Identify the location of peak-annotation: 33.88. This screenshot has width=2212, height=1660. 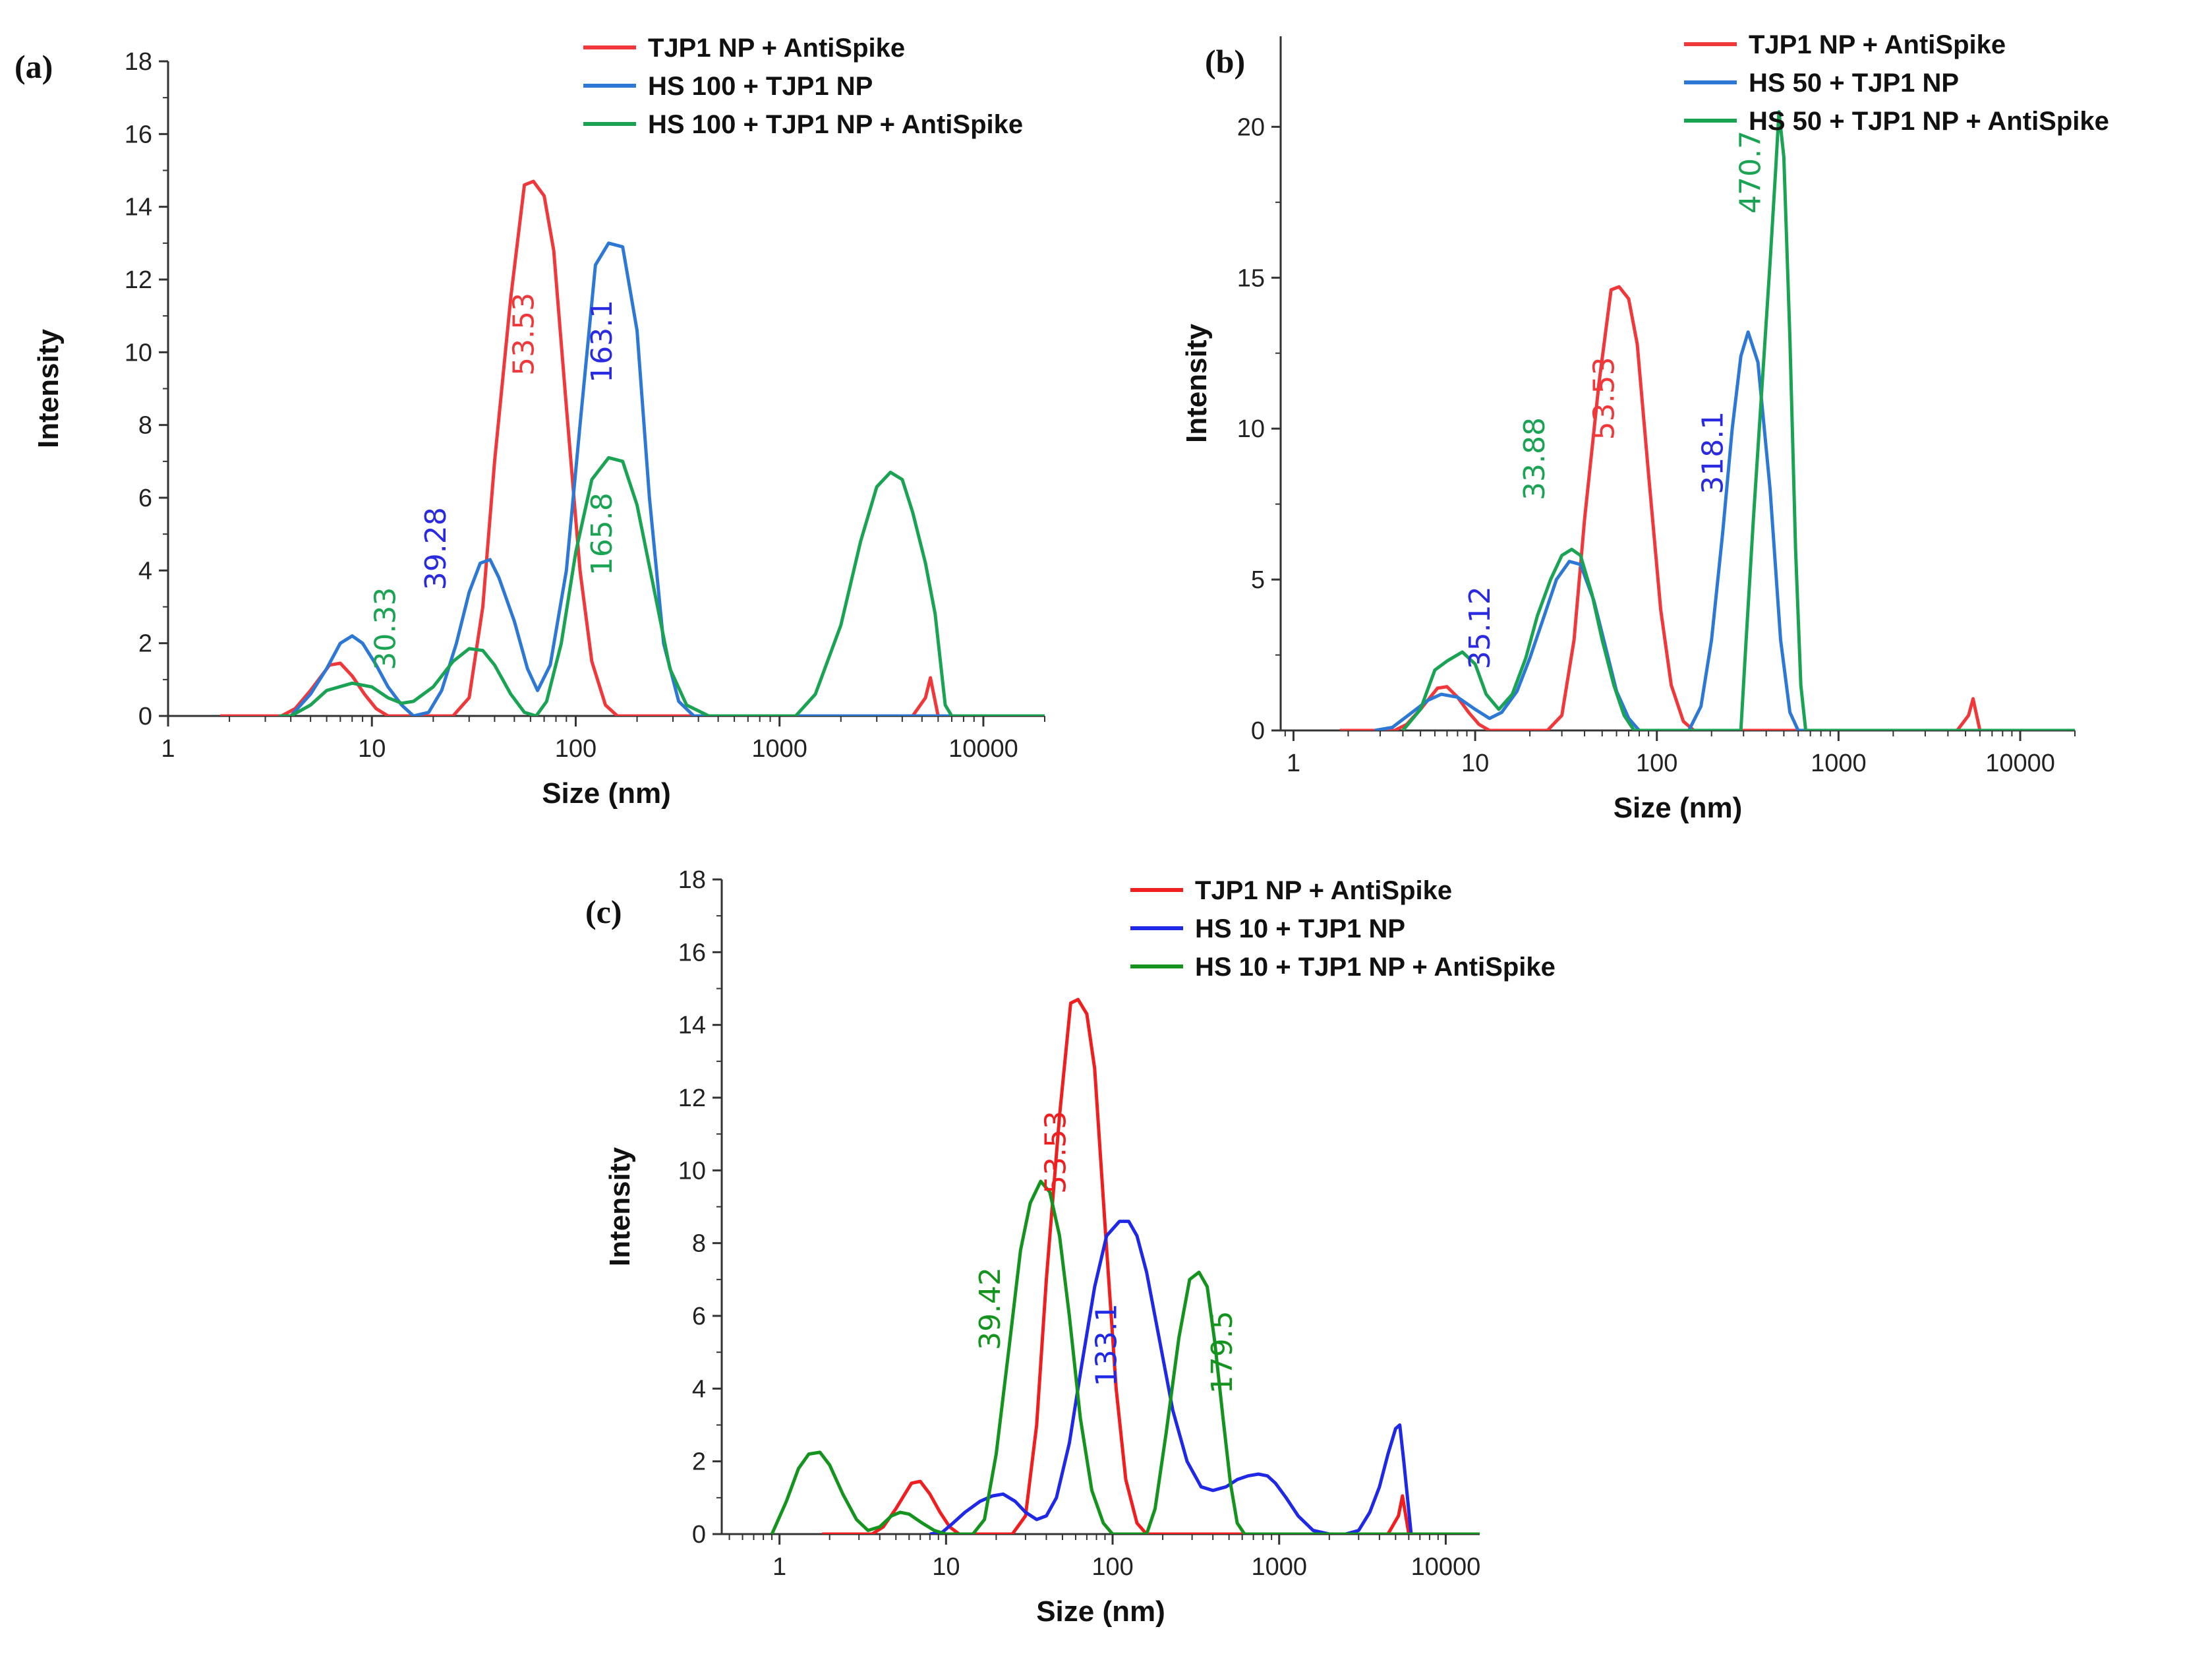
(1535, 458).